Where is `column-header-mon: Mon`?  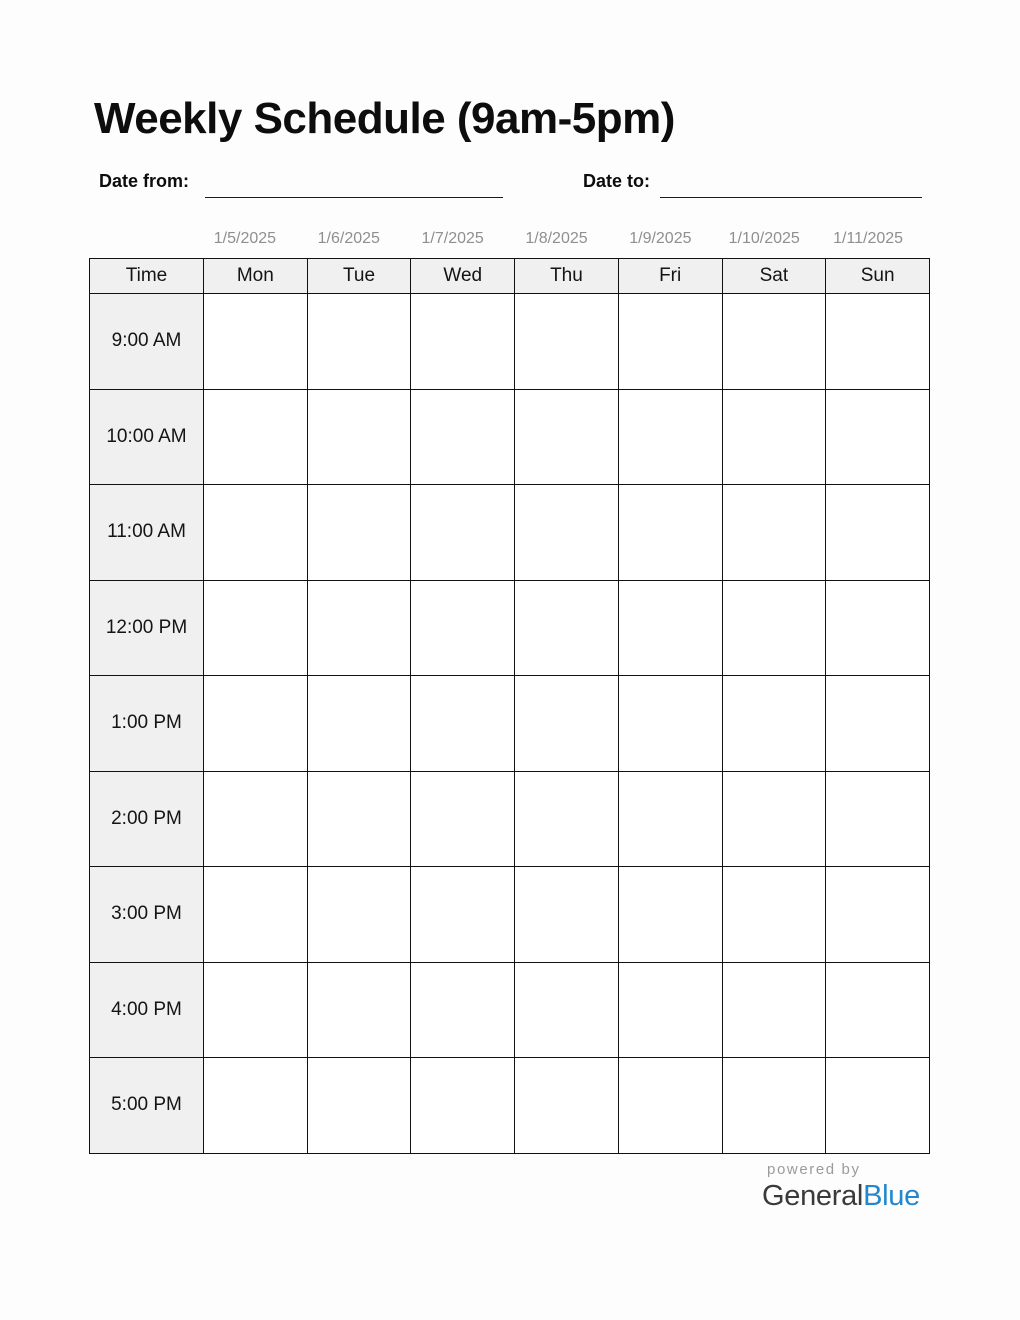 column-header-mon: Mon is located at coordinates (255, 276).